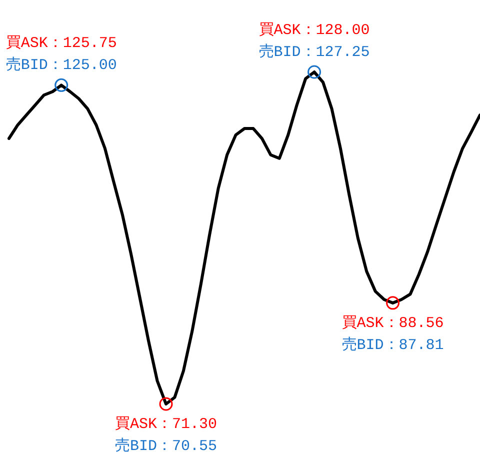  Describe the element at coordinates (166, 435) in the screenshot. I see `data-label: 買ASK：71.30 売BID：70.55` at that location.